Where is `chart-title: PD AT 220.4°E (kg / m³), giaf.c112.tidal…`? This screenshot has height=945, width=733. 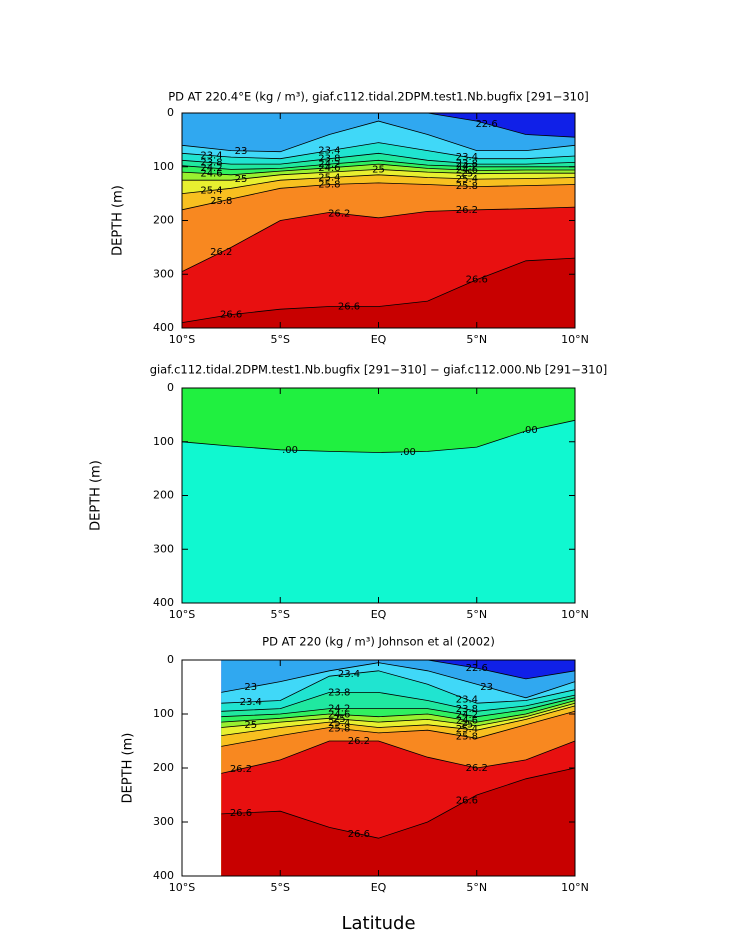 chart-title: PD AT 220.4°E (kg / m³), giaf.c112.tidal… is located at coordinates (378, 97).